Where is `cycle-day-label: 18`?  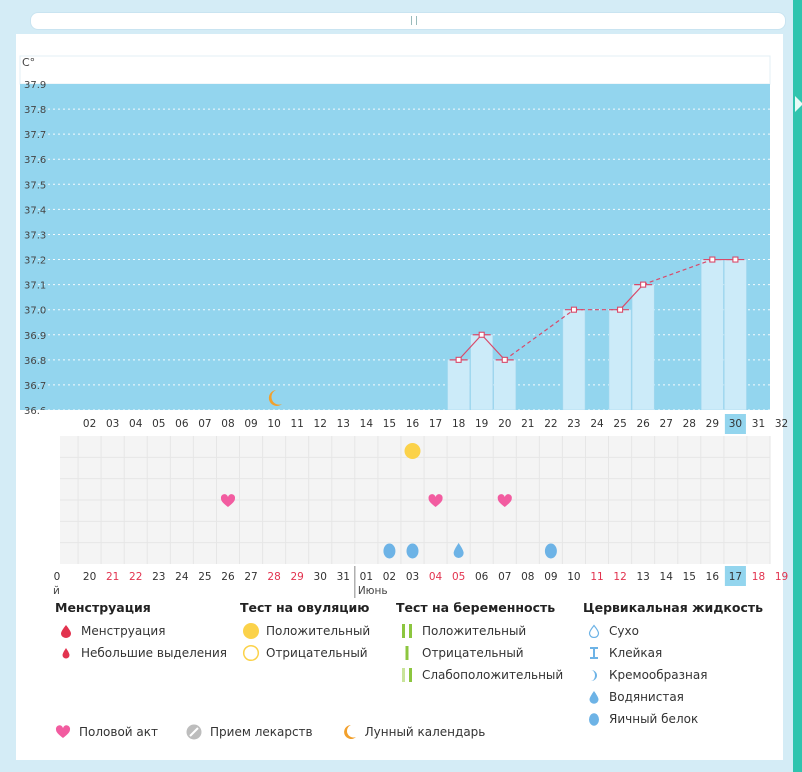
cycle-day-label: 18 is located at coordinates (458, 424).